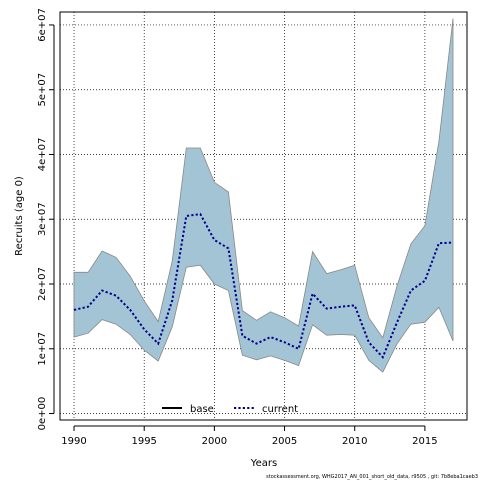 The width and height of the screenshot is (480, 480). What do you see at coordinates (143, 441) in the screenshot?
I see `x-tick-label: 1995` at bounding box center [143, 441].